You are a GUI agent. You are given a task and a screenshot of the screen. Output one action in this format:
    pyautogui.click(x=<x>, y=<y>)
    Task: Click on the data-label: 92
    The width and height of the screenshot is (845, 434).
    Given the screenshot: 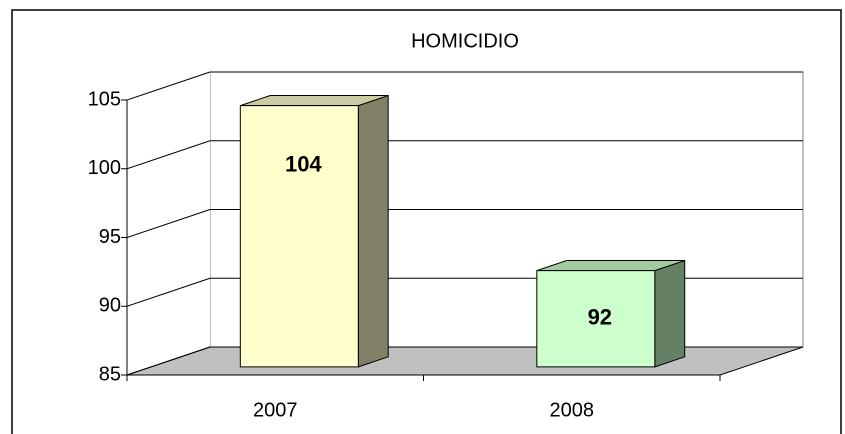 What is the action you would take?
    pyautogui.click(x=600, y=317)
    